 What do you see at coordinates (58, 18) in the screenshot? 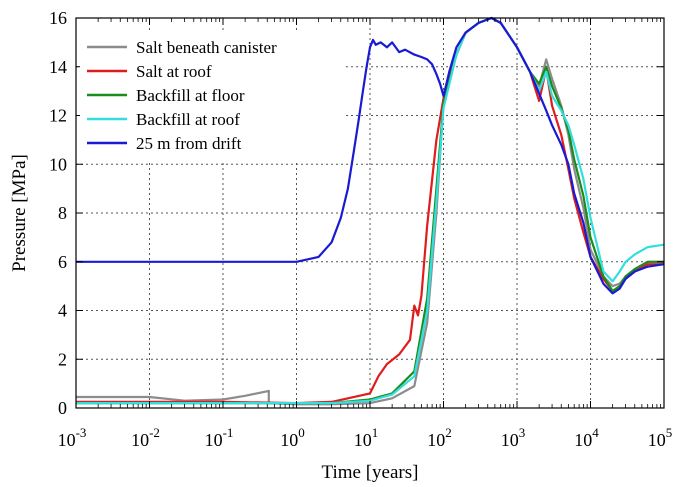
I see `y-tick-label: 16` at bounding box center [58, 18].